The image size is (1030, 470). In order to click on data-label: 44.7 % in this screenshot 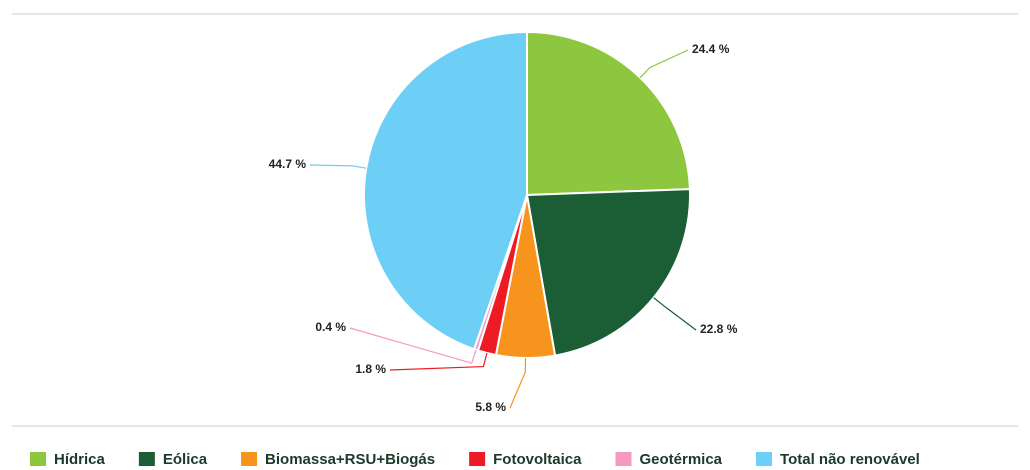, I will do `click(288, 164)`.